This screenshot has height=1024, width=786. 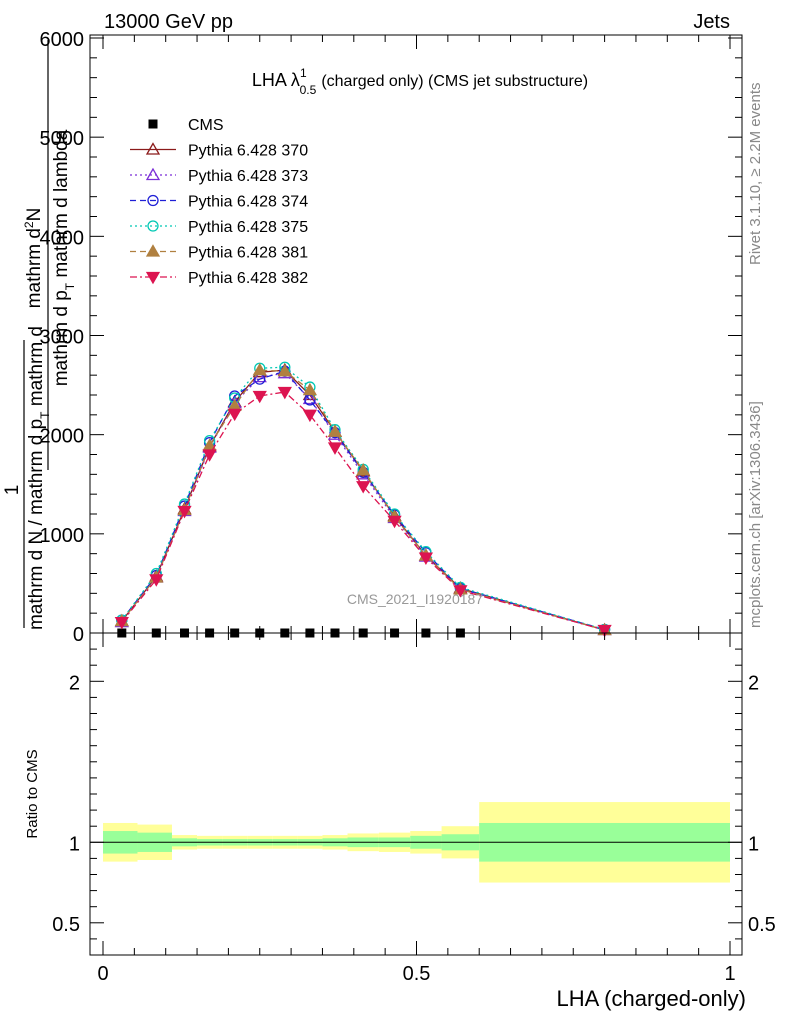 What do you see at coordinates (78, 635) in the screenshot?
I see `main-ytick-label: 0` at bounding box center [78, 635].